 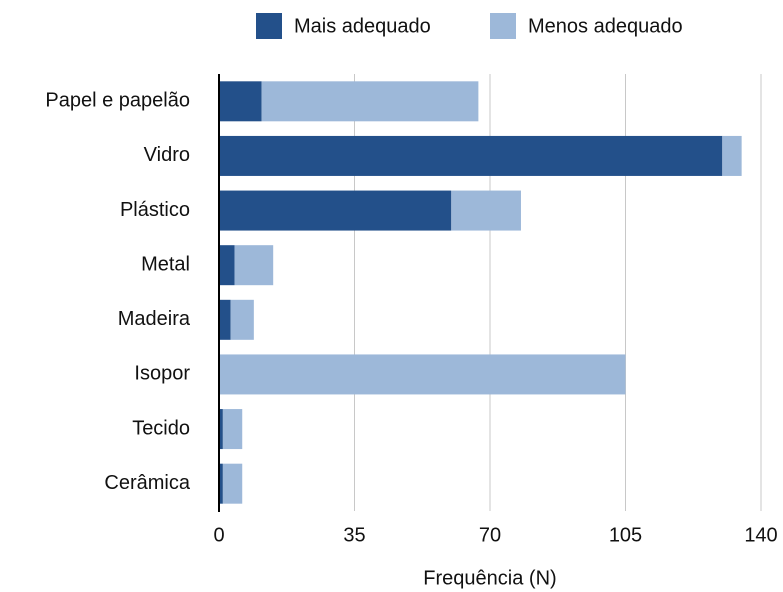 I want to click on x-tick-label: 35, so click(x=354, y=535).